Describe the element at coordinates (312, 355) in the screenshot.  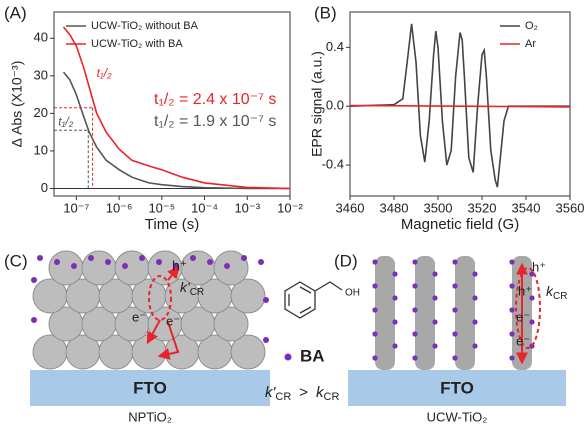
I see `legend-label: BA` at that location.